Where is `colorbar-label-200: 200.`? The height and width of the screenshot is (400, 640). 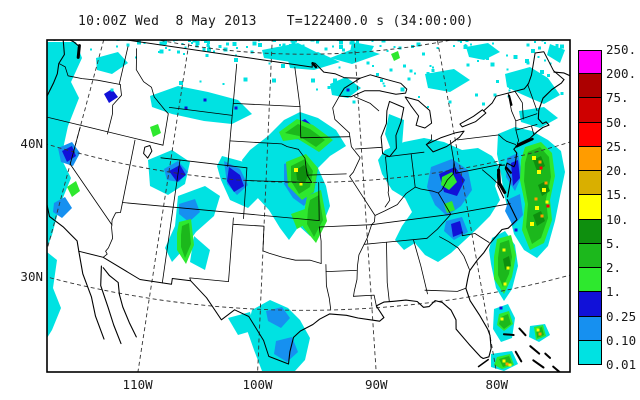 colorbar-label-200: 200. is located at coordinates (621, 74).